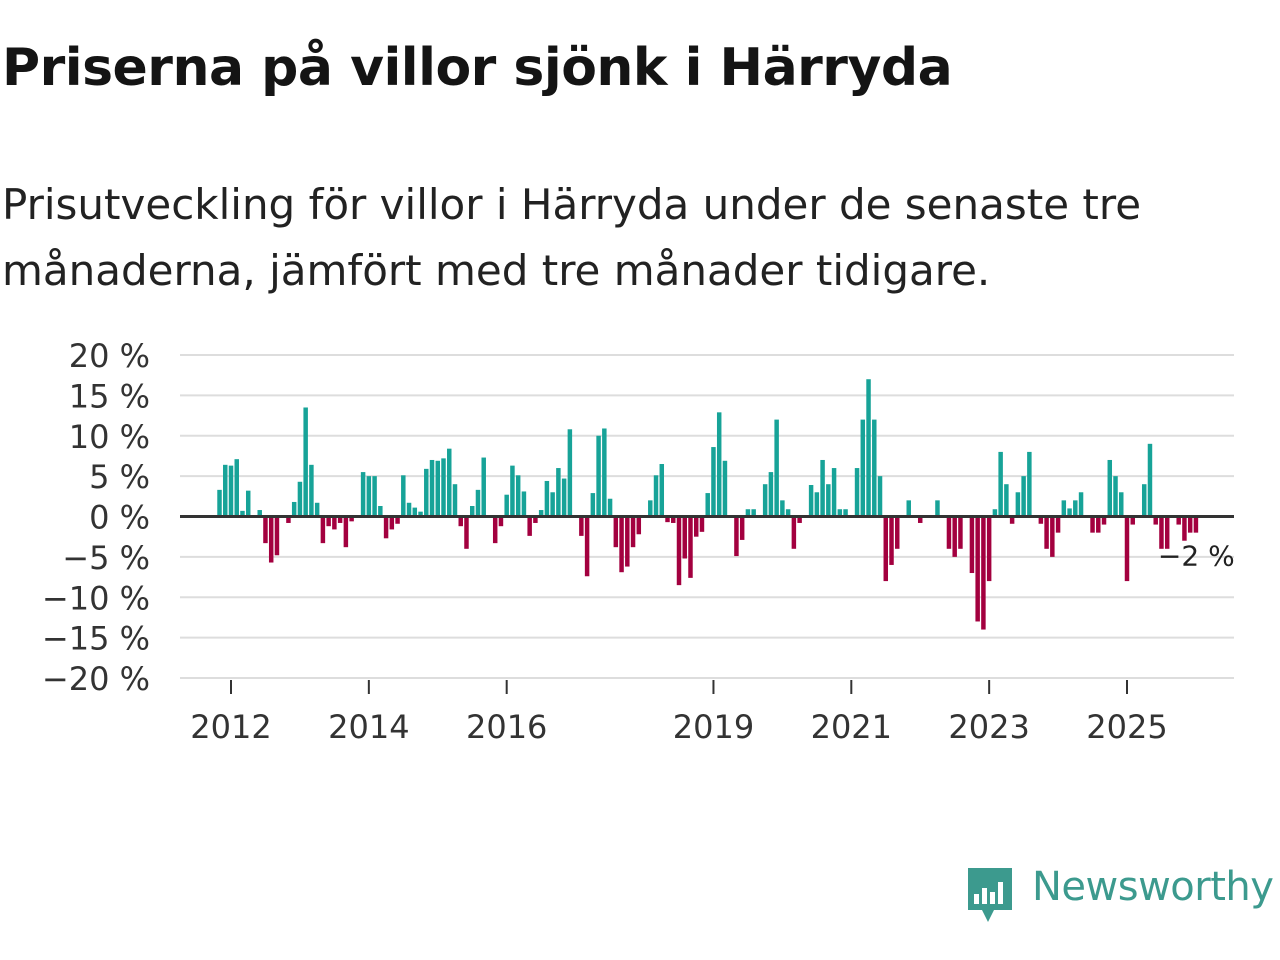 The height and width of the screenshot is (960, 1280). What do you see at coordinates (1126, 727) in the screenshot?
I see `x-tick-label: 2025` at bounding box center [1126, 727].